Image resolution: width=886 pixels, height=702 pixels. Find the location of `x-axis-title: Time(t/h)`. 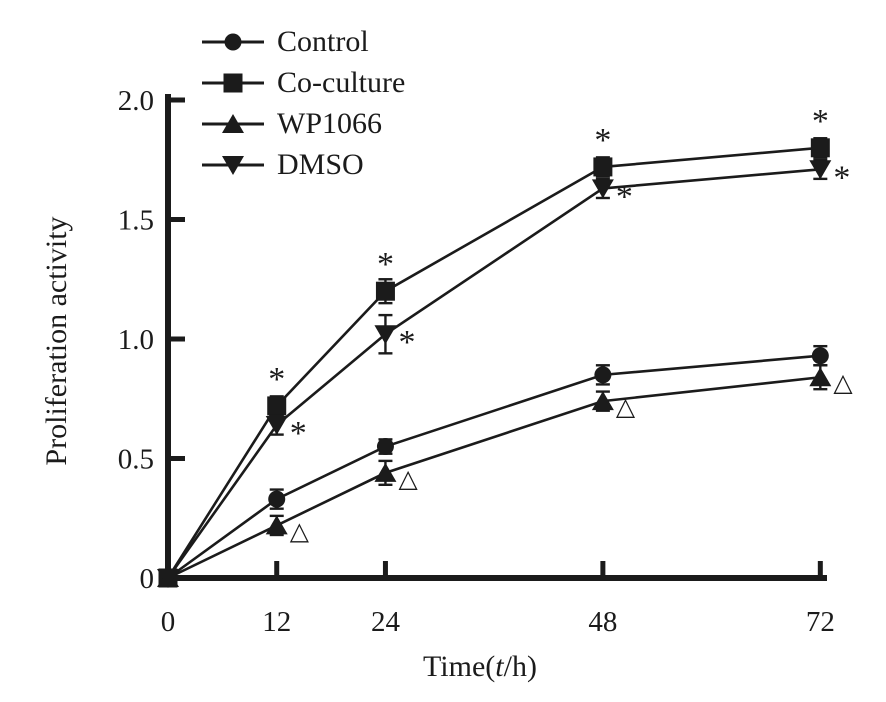

x-axis-title: Time(t/h) is located at coordinates (480, 667).